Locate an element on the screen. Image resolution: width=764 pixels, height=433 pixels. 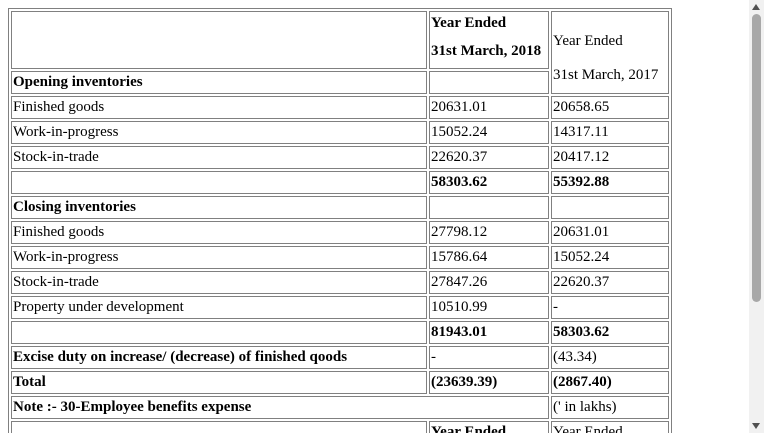
table-row: Stock-in-trade 22620.37 20417.12 is located at coordinates (340, 157).